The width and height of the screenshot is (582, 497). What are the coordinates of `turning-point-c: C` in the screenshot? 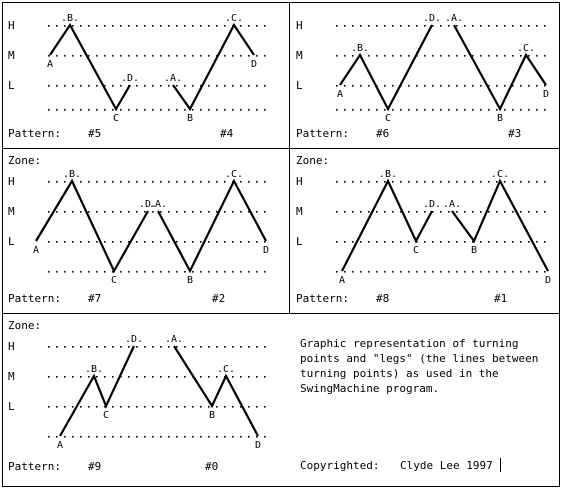 It's located at (416, 250).